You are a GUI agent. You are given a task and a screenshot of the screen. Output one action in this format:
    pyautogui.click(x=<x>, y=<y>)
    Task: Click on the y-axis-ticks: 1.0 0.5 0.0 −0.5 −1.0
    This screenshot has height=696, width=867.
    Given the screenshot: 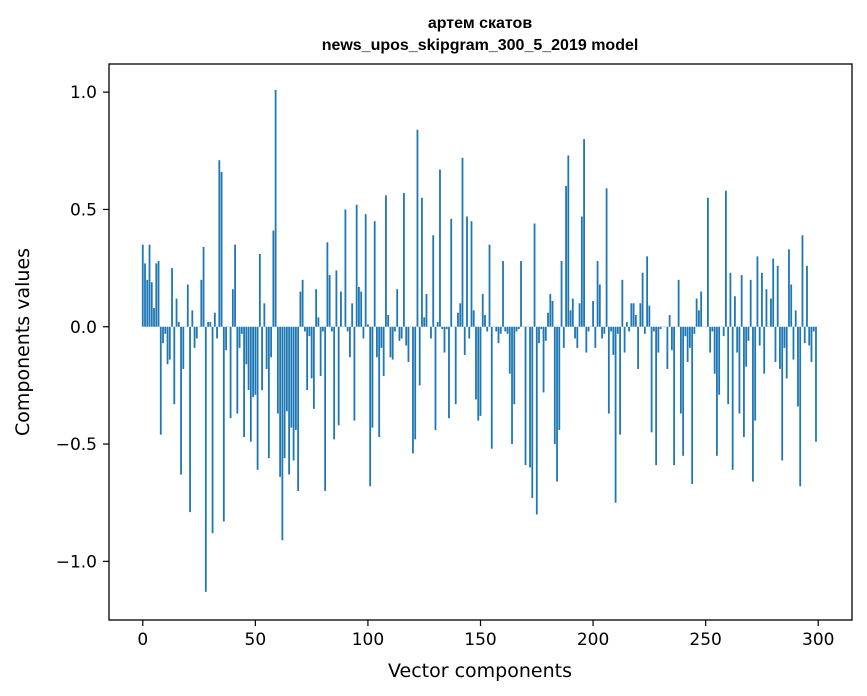 What is the action you would take?
    pyautogui.click(x=82, y=327)
    